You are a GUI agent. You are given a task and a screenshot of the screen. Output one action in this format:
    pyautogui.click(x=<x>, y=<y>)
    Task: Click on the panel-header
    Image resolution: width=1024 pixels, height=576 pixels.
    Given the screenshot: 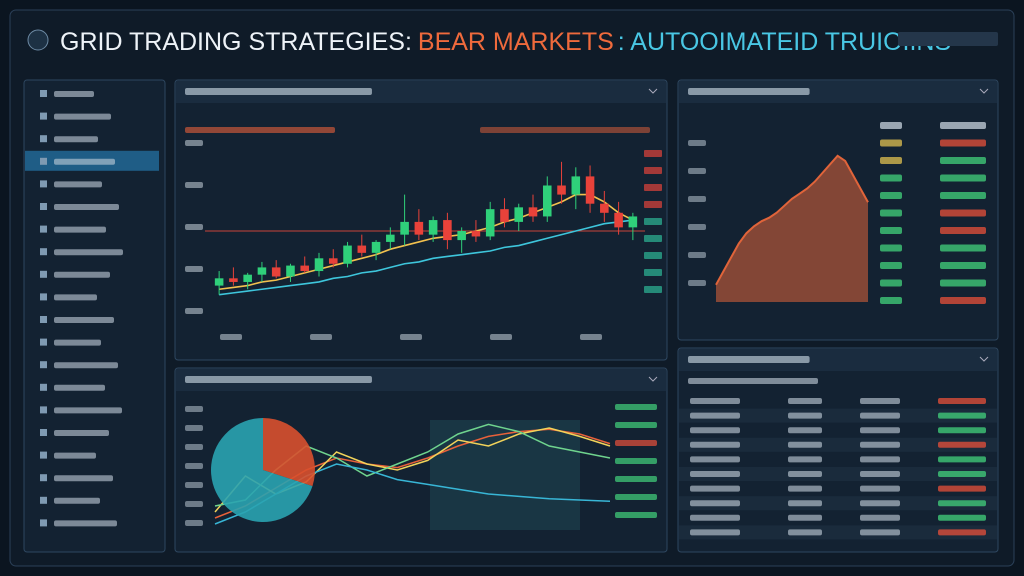 What is the action you would take?
    pyautogui.click(x=421, y=92)
    